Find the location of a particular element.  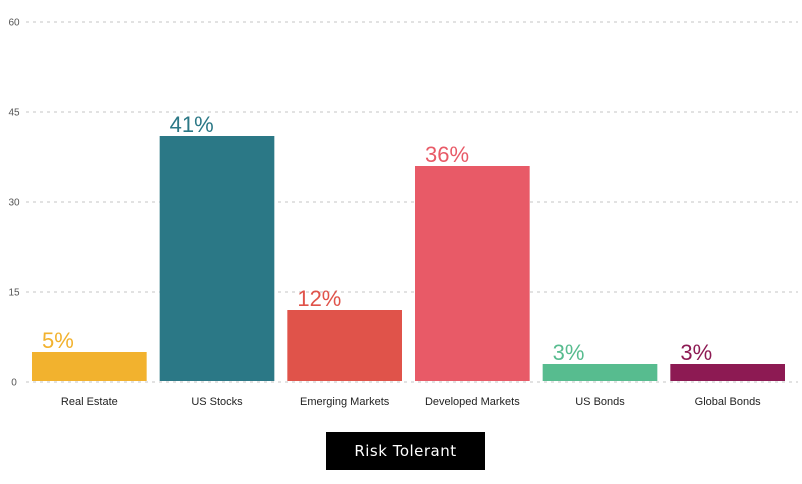

y-tick-label: 45 is located at coordinates (14, 113).